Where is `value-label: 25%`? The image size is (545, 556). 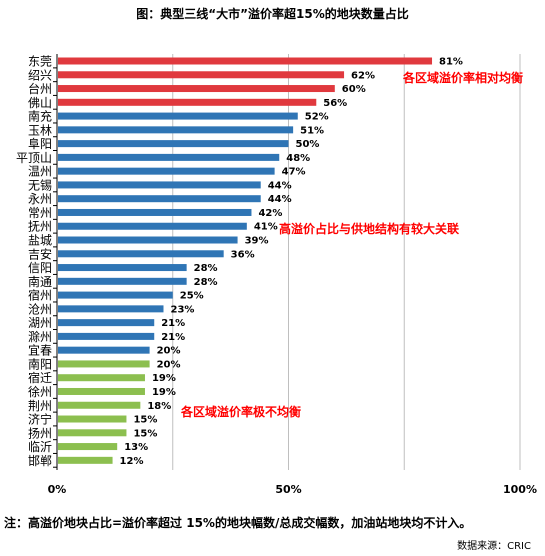
value-label: 25% is located at coordinates (192, 296).